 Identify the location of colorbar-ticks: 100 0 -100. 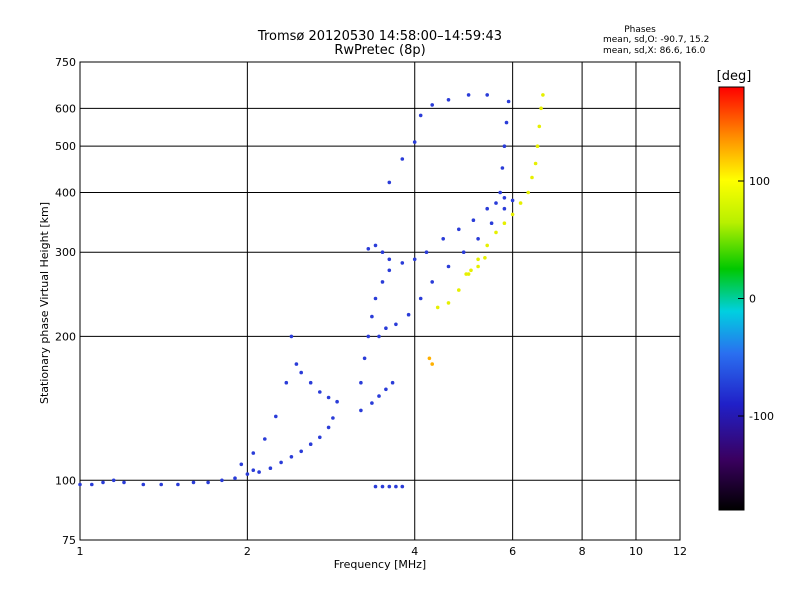
(756, 299).